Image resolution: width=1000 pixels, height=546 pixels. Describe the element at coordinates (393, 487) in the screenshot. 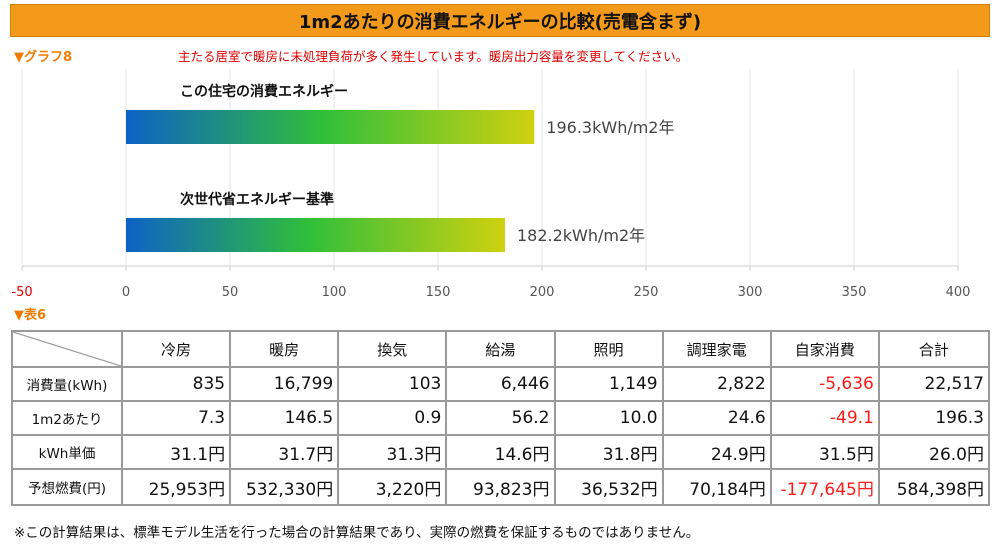

I see `table-cell: 3,220円` at that location.